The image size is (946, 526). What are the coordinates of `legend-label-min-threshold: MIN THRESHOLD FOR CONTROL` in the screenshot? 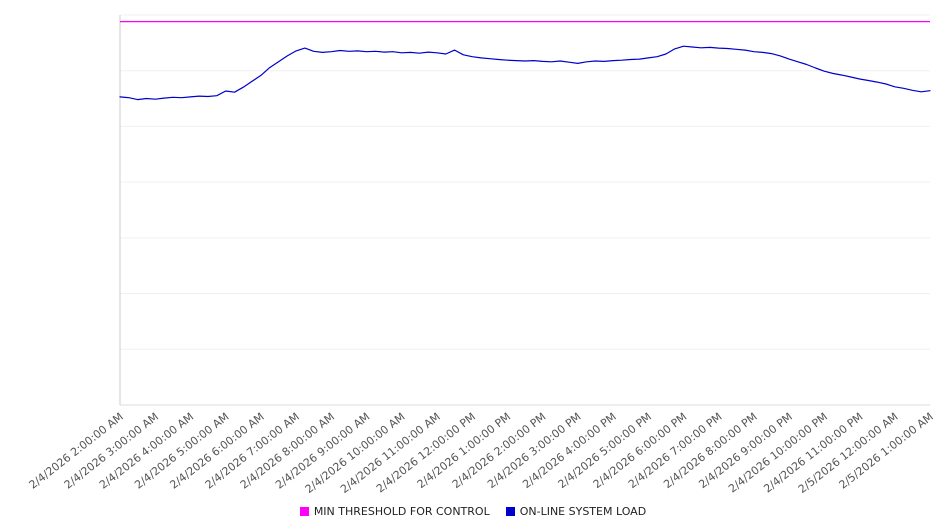 It's located at (401, 511).